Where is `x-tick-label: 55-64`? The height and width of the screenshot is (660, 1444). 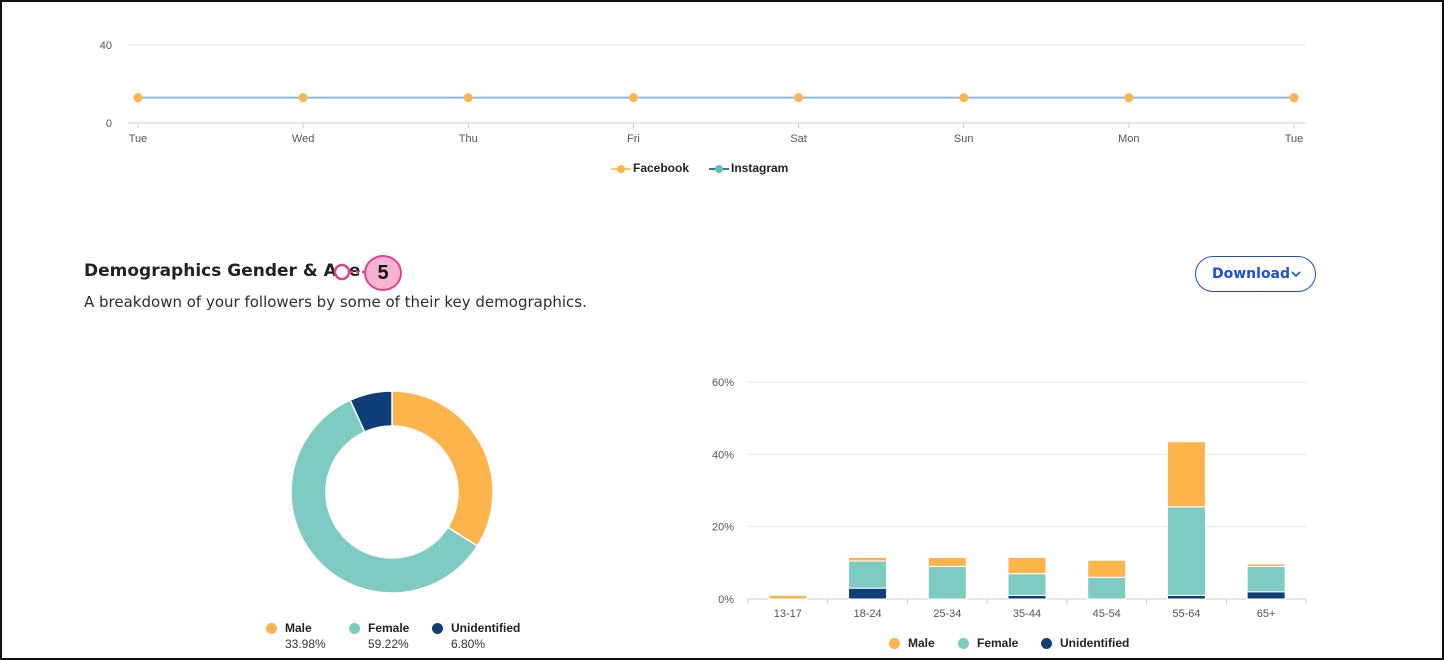
x-tick-label: 55-64 is located at coordinates (1186, 614).